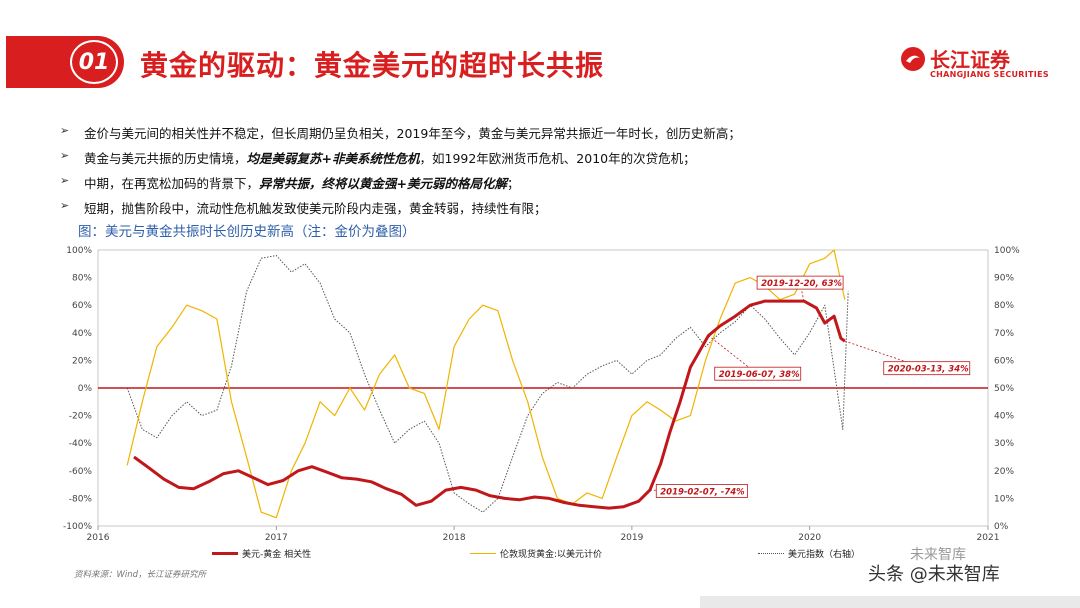  What do you see at coordinates (1004, 279) in the screenshot?
I see `y-right-tick-label: 90%` at bounding box center [1004, 279].